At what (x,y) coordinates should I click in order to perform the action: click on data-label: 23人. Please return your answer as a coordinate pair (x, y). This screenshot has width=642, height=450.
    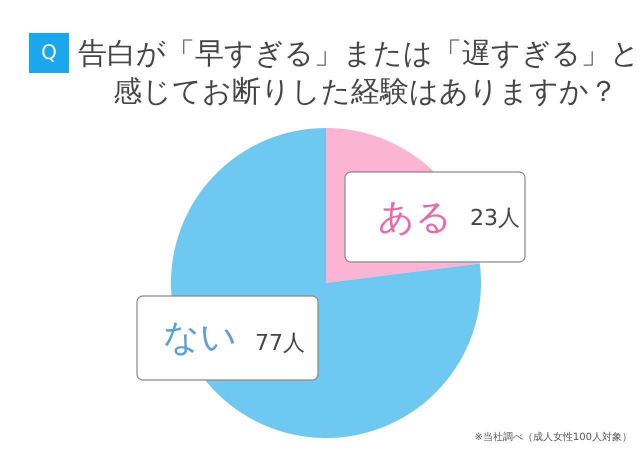
    Looking at the image, I should click on (495, 218).